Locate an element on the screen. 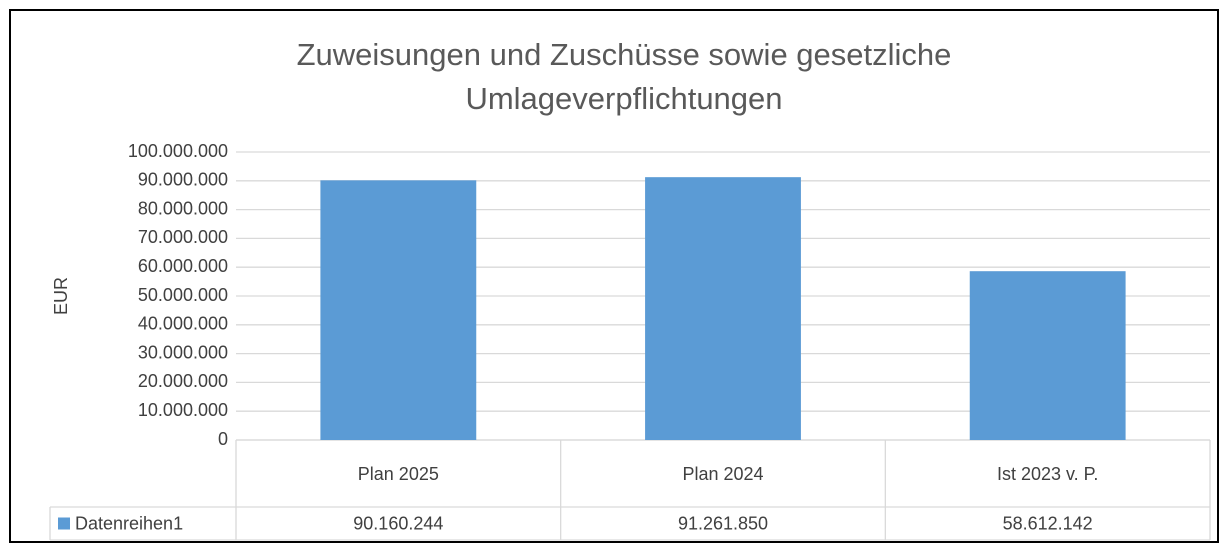  legend-swatch is located at coordinates (64, 523).